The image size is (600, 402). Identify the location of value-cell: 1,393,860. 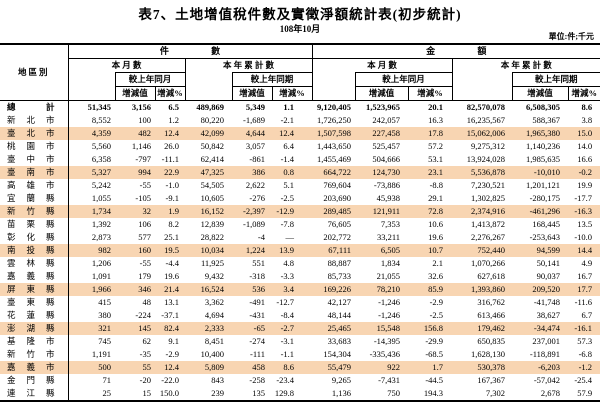
(482, 289).